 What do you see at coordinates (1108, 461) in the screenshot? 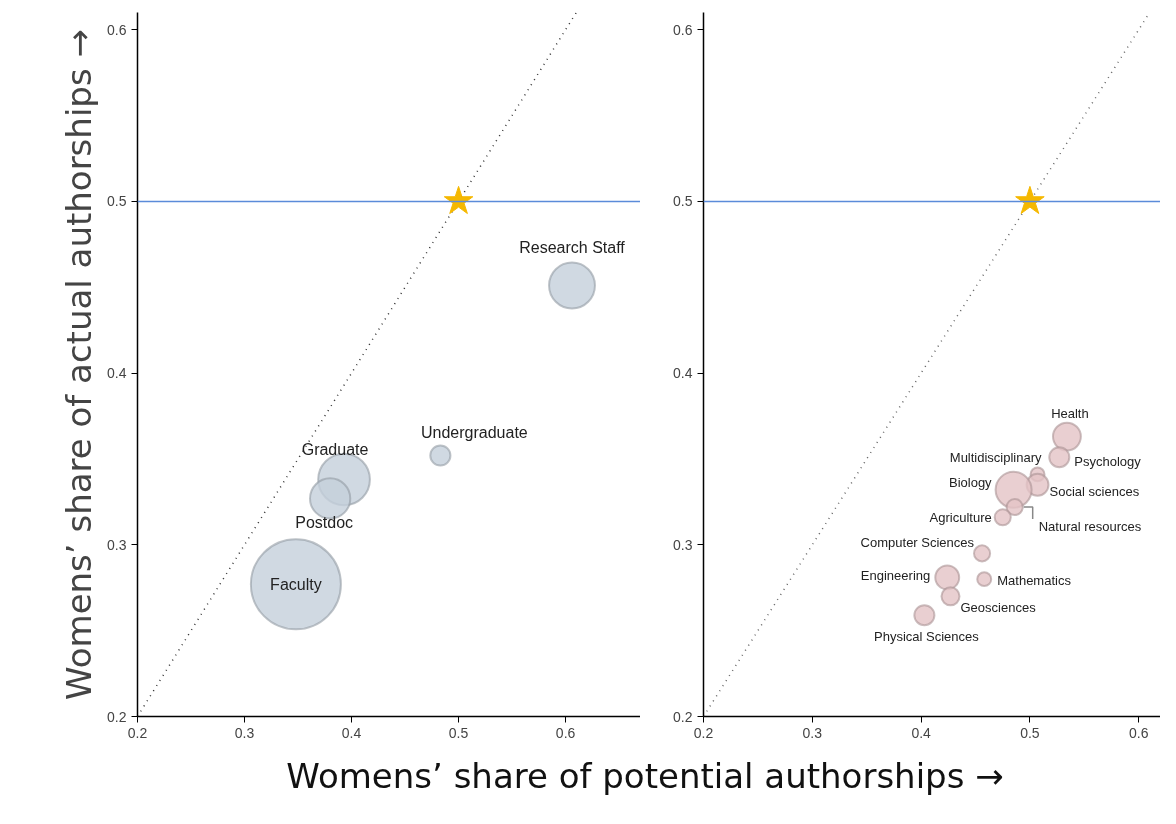
I see `annotation: Psychology` at bounding box center [1108, 461].